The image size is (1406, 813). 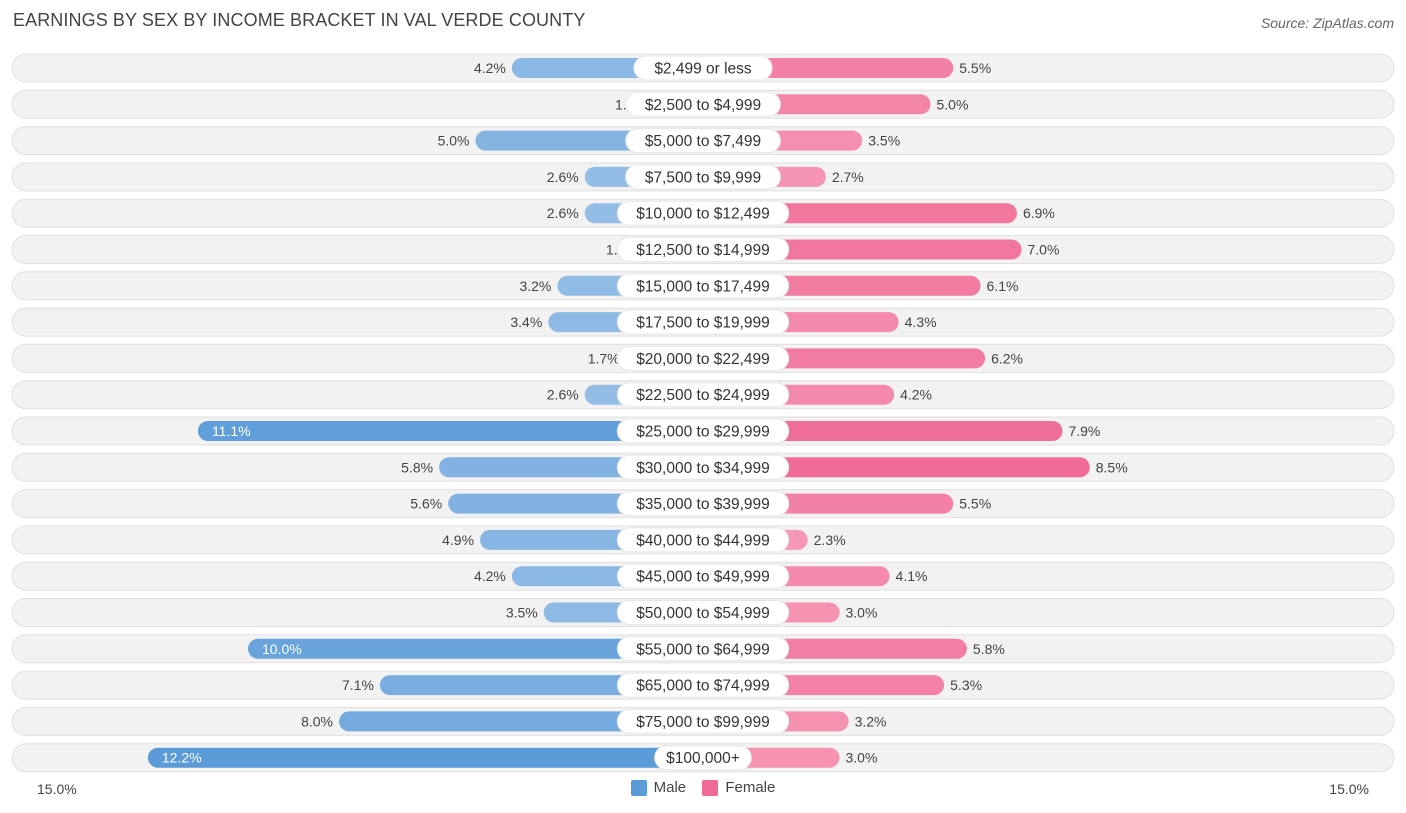 What do you see at coordinates (921, 322) in the screenshot?
I see `female-value-label: 4.3%` at bounding box center [921, 322].